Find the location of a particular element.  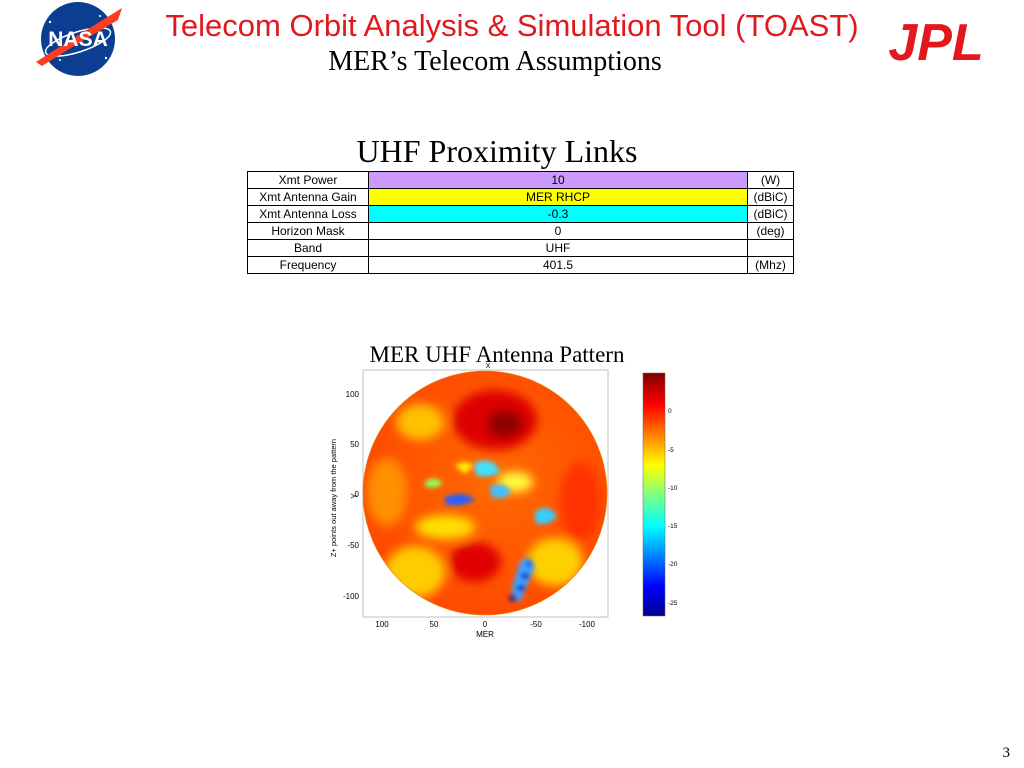

nasa-logo: NASA is located at coordinates (79, 39).